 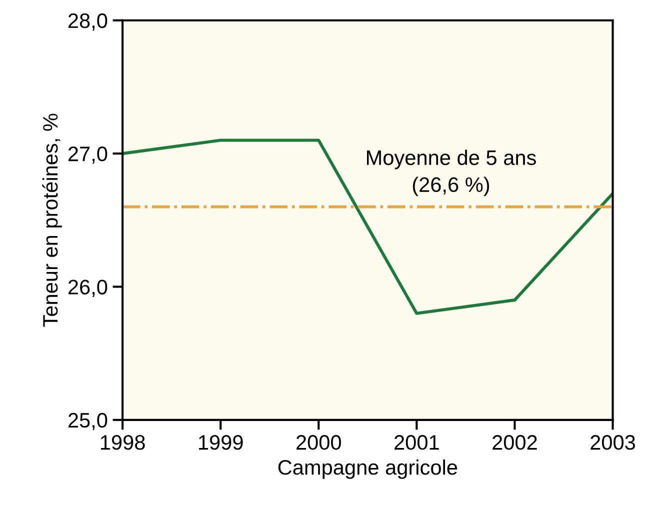 I want to click on ref-line-label: Moyenne de 5 ans (26,6 %), so click(x=451, y=173).